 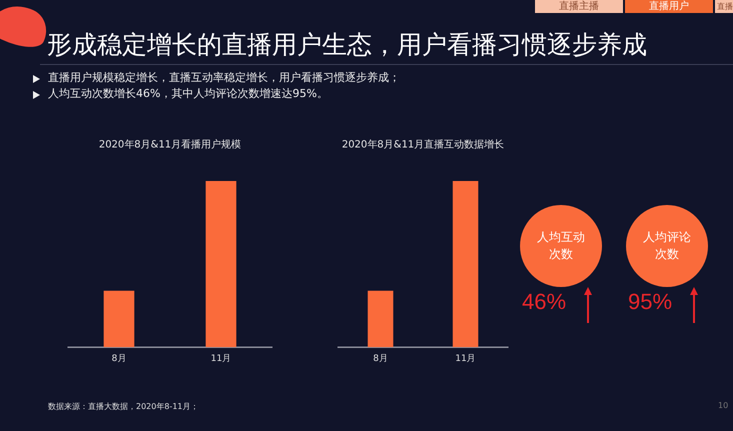 I want to click on text: 46%, so click(x=544, y=302).